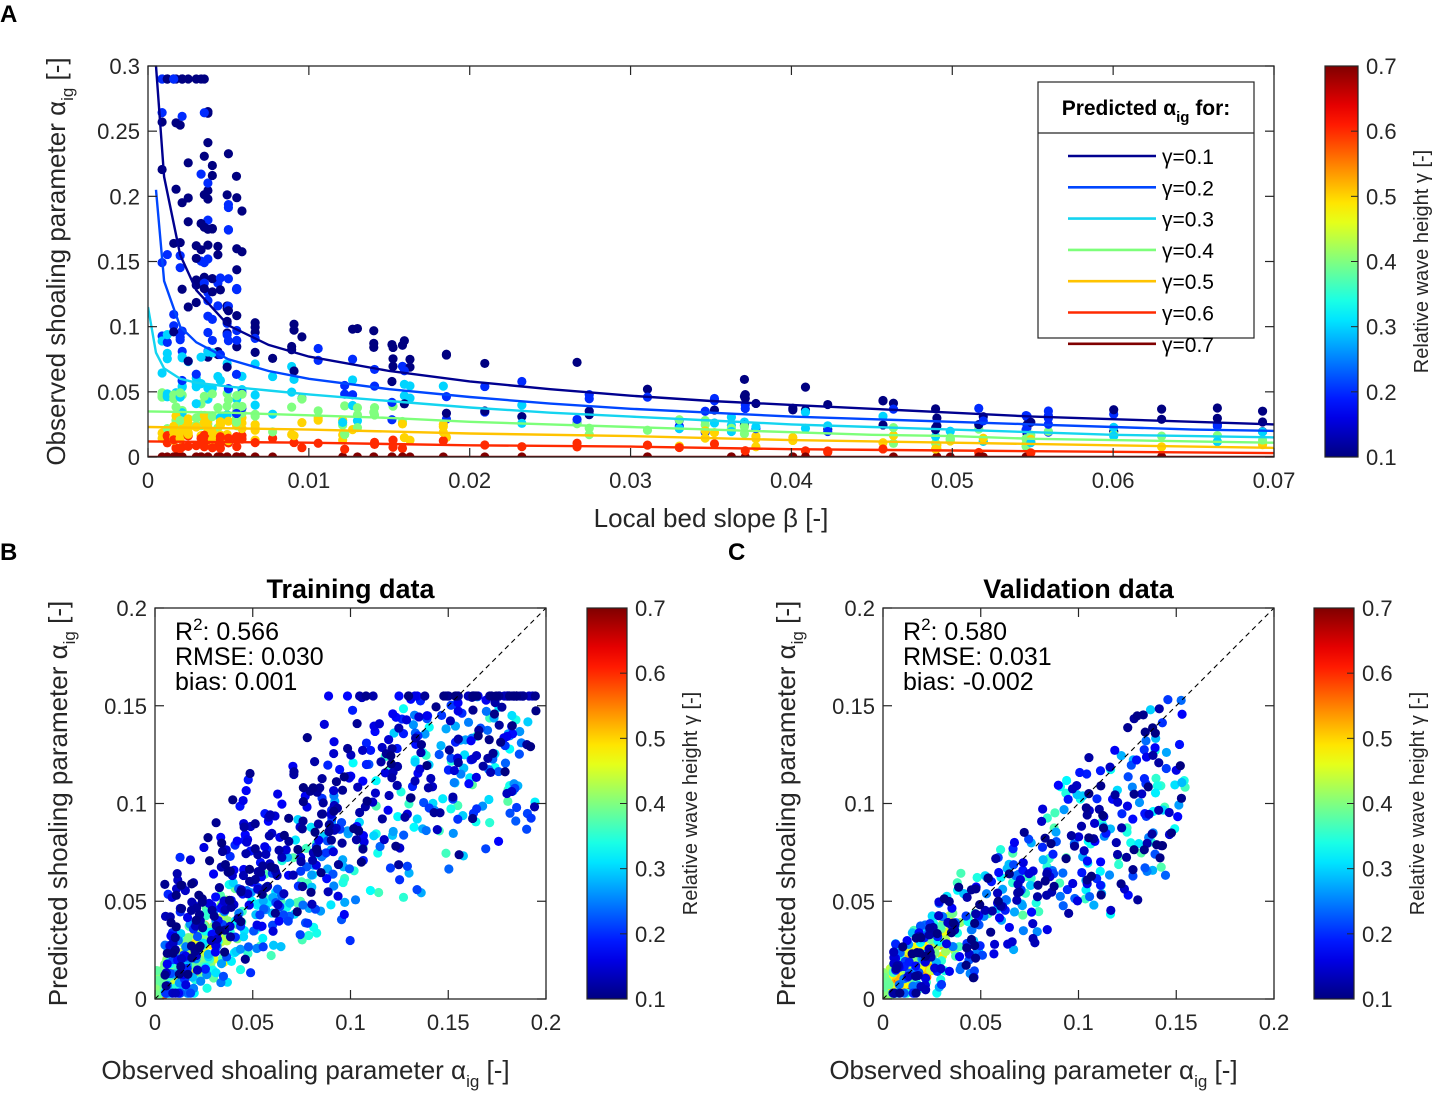 Image resolution: width=1455 pixels, height=1099 pixels. What do you see at coordinates (650, 804) in the screenshot?
I see `colorbar-tick-label: 0.4` at bounding box center [650, 804].